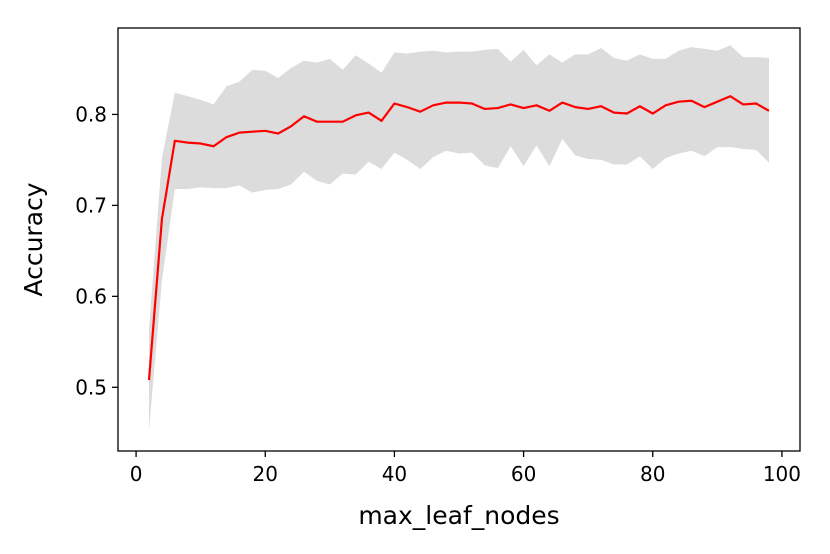 The image size is (830, 554). Describe the element at coordinates (782, 474) in the screenshot. I see `x-tick-label: 100` at that location.